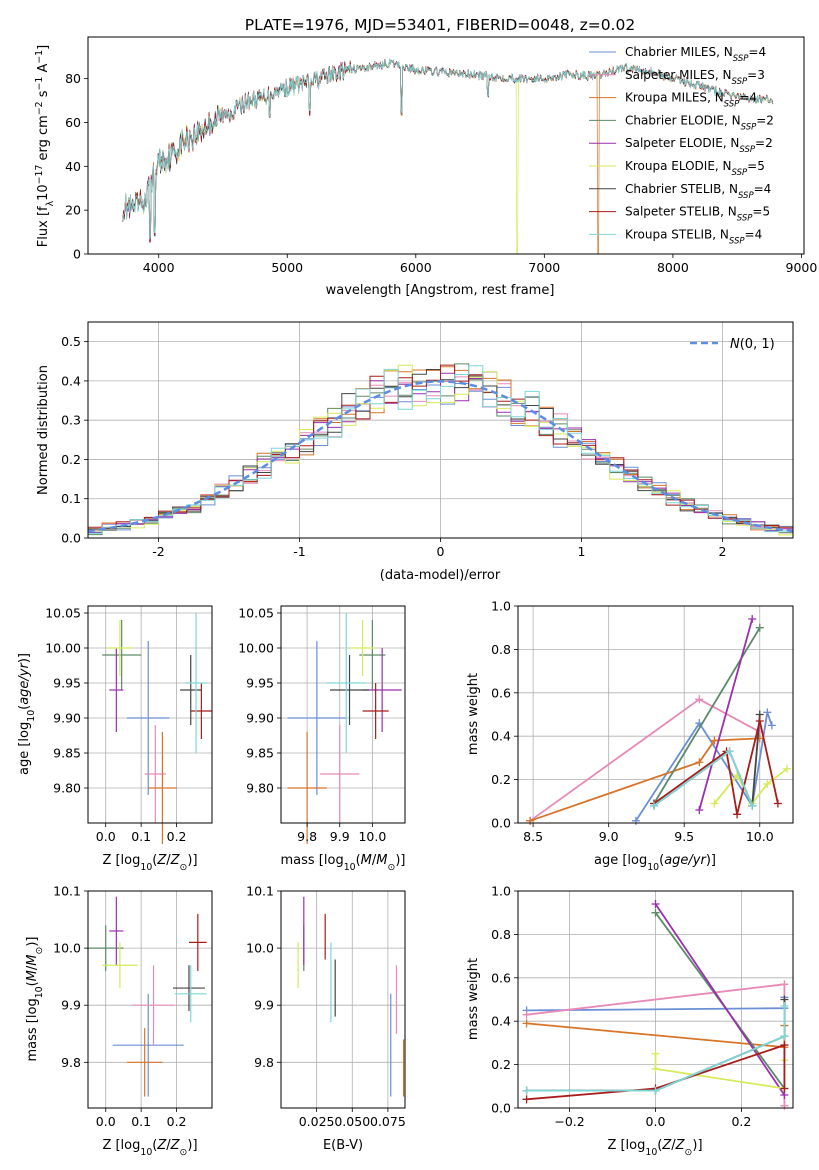  What do you see at coordinates (440, 446) in the screenshot?
I see `histogram-step` at bounding box center [440, 446].